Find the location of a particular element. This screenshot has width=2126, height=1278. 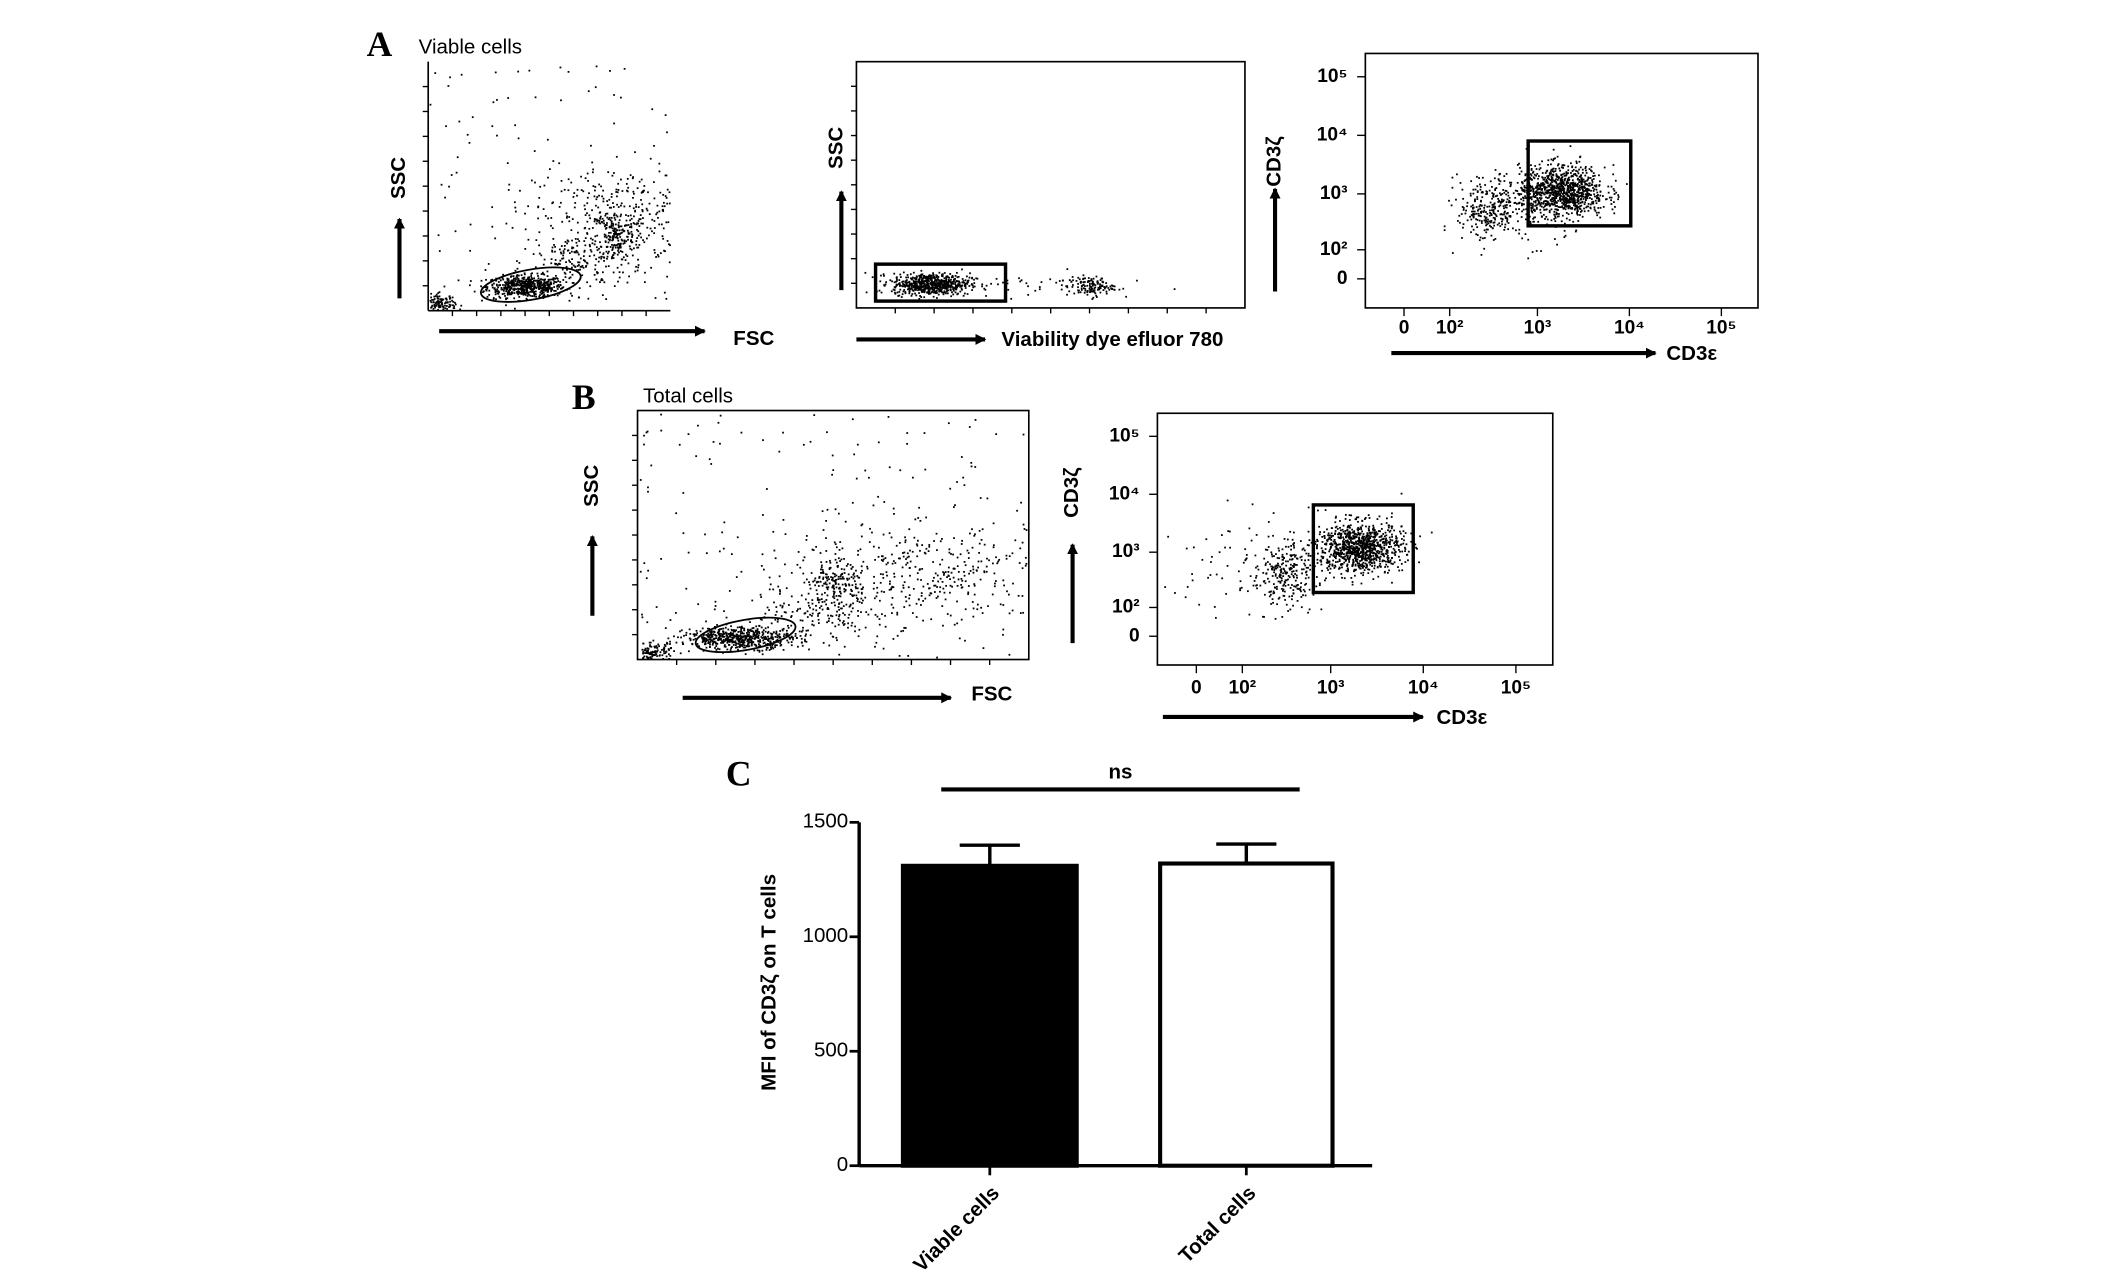

panel-title: Viable cells is located at coordinates (470, 46).